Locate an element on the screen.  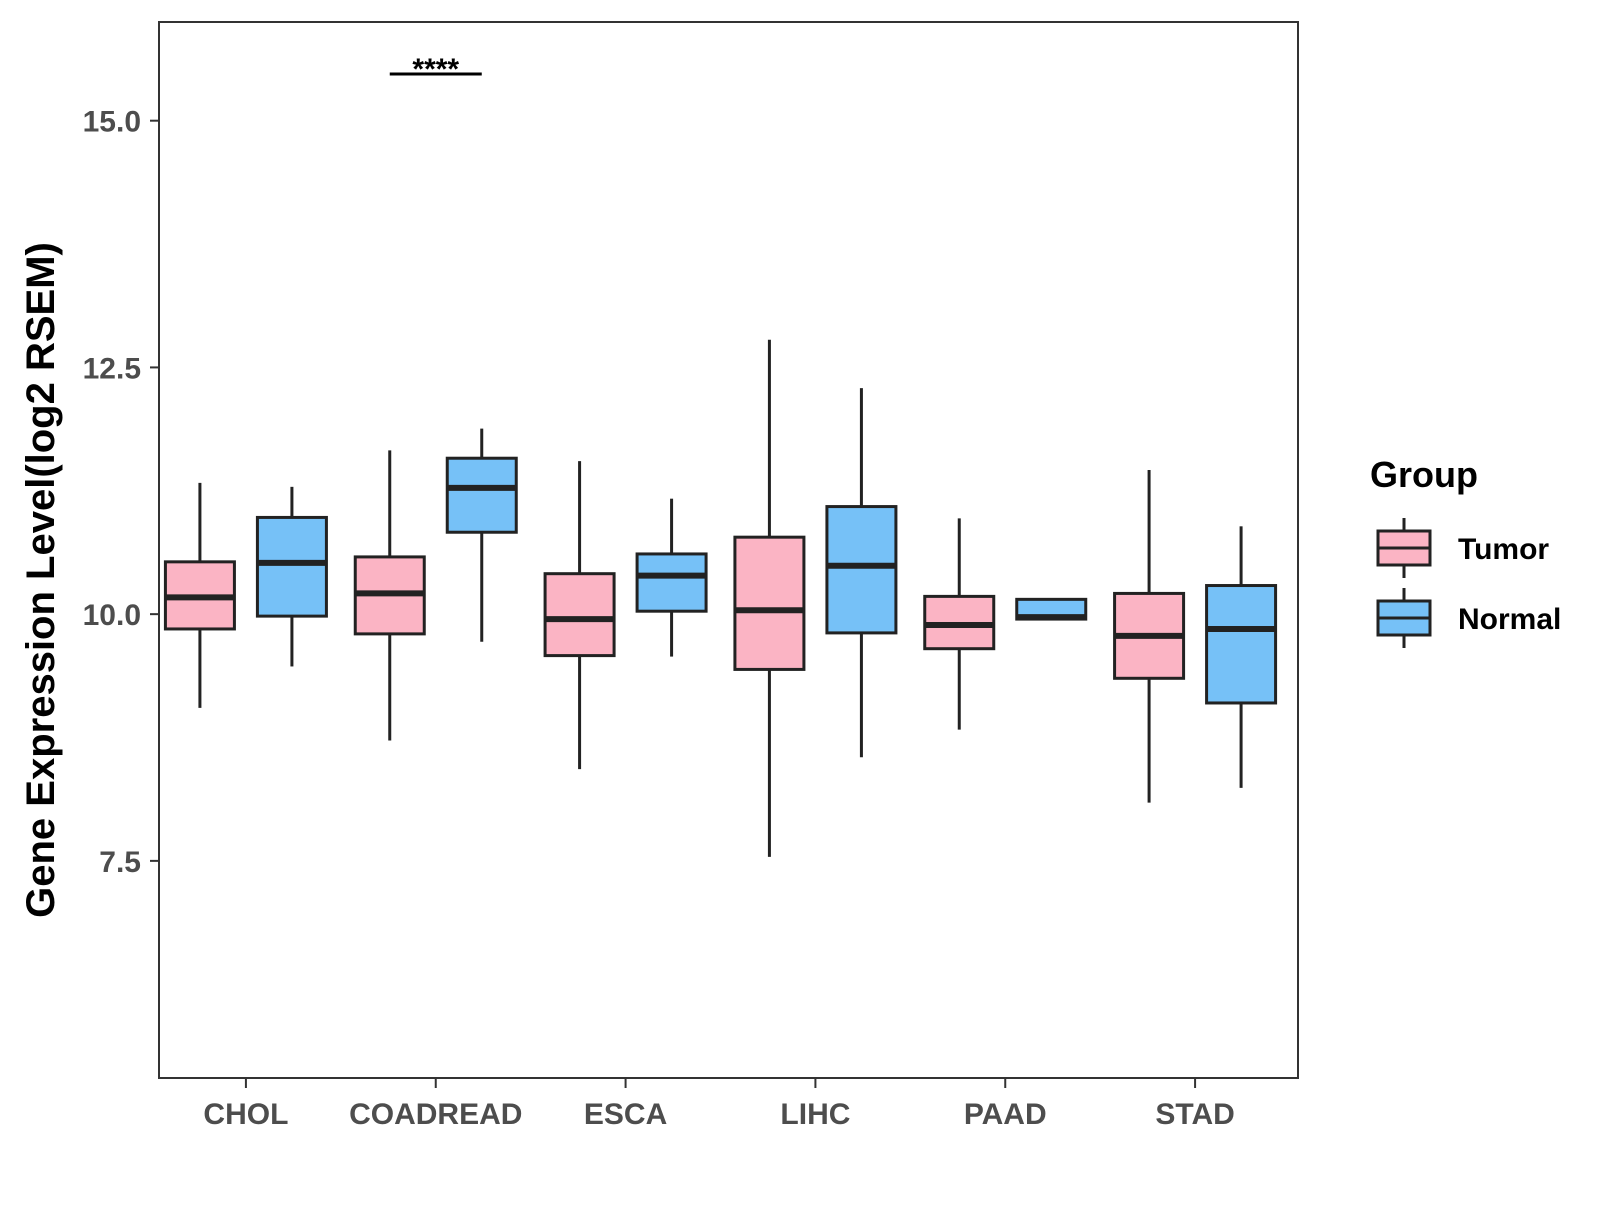
legend: Group Tumor Normal is located at coordinates (1465, 551).